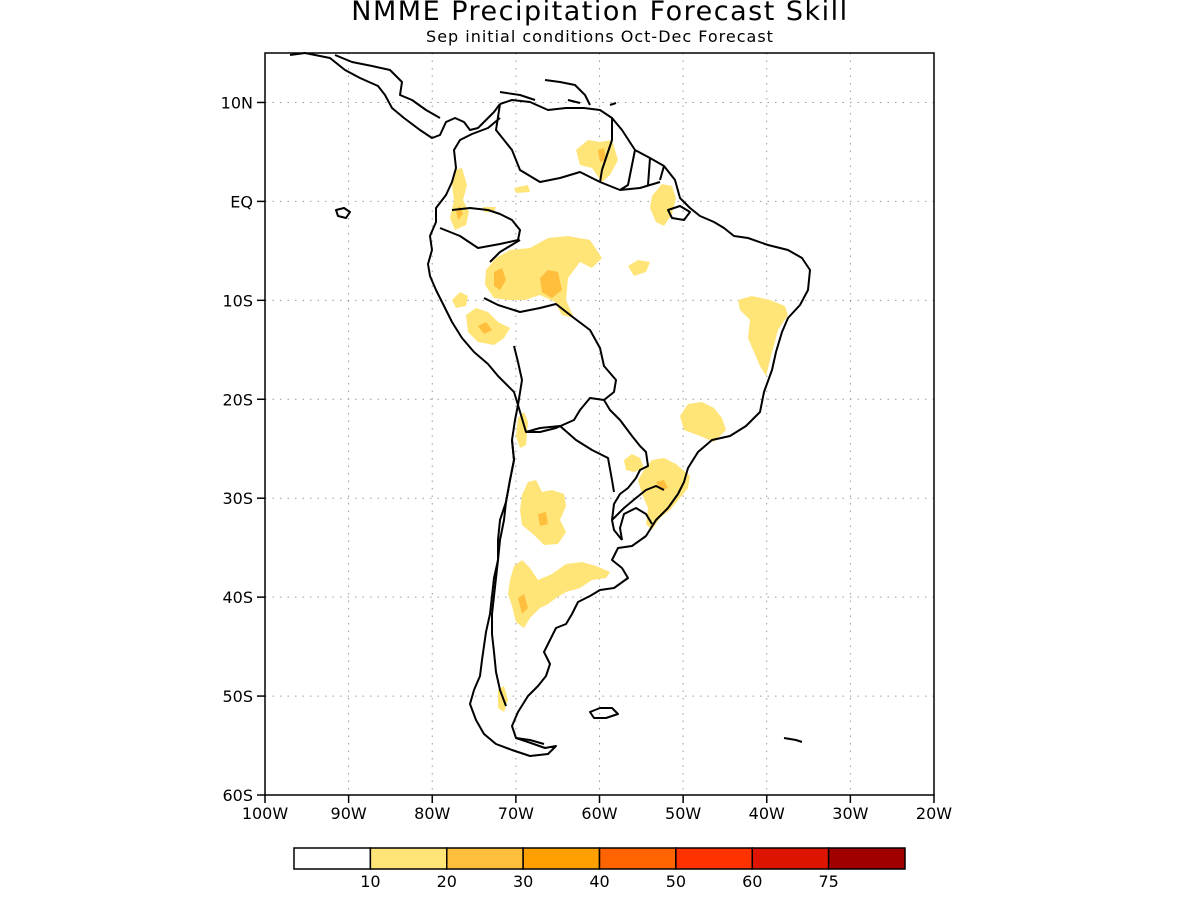 This screenshot has height=900, width=1200. What do you see at coordinates (663, 205) in the screenshot?
I see `skill-area-amapa` at bounding box center [663, 205].